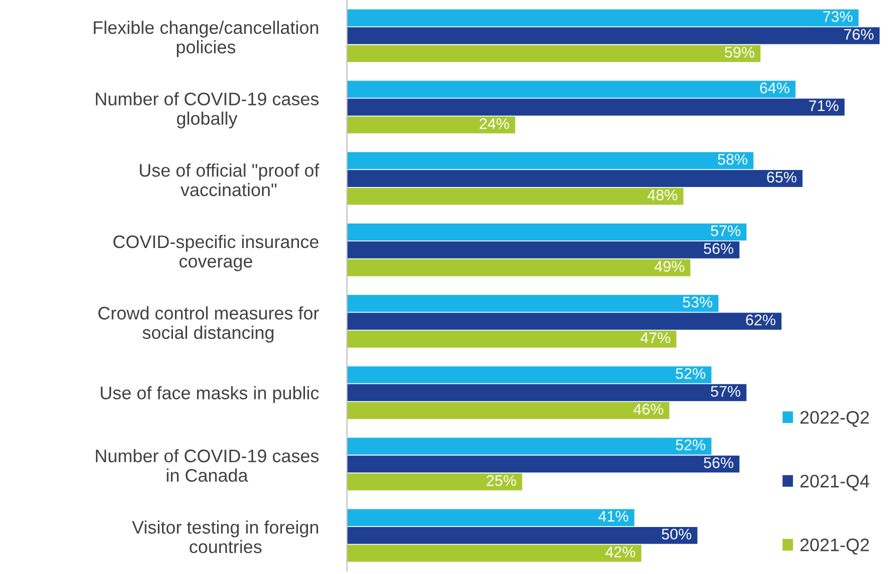 This screenshot has width=895, height=574. I want to click on y-tick-label: Flexible change/cancellation policies, so click(206, 39).